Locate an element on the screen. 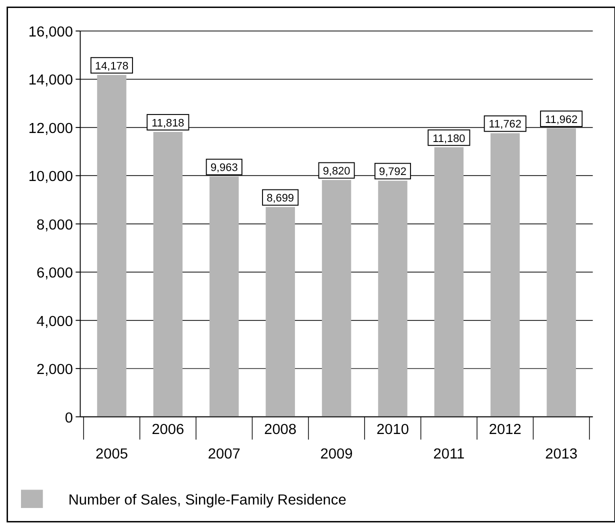 The width and height of the screenshot is (615, 529). y-tick-label: 10,000 is located at coordinates (50, 177).